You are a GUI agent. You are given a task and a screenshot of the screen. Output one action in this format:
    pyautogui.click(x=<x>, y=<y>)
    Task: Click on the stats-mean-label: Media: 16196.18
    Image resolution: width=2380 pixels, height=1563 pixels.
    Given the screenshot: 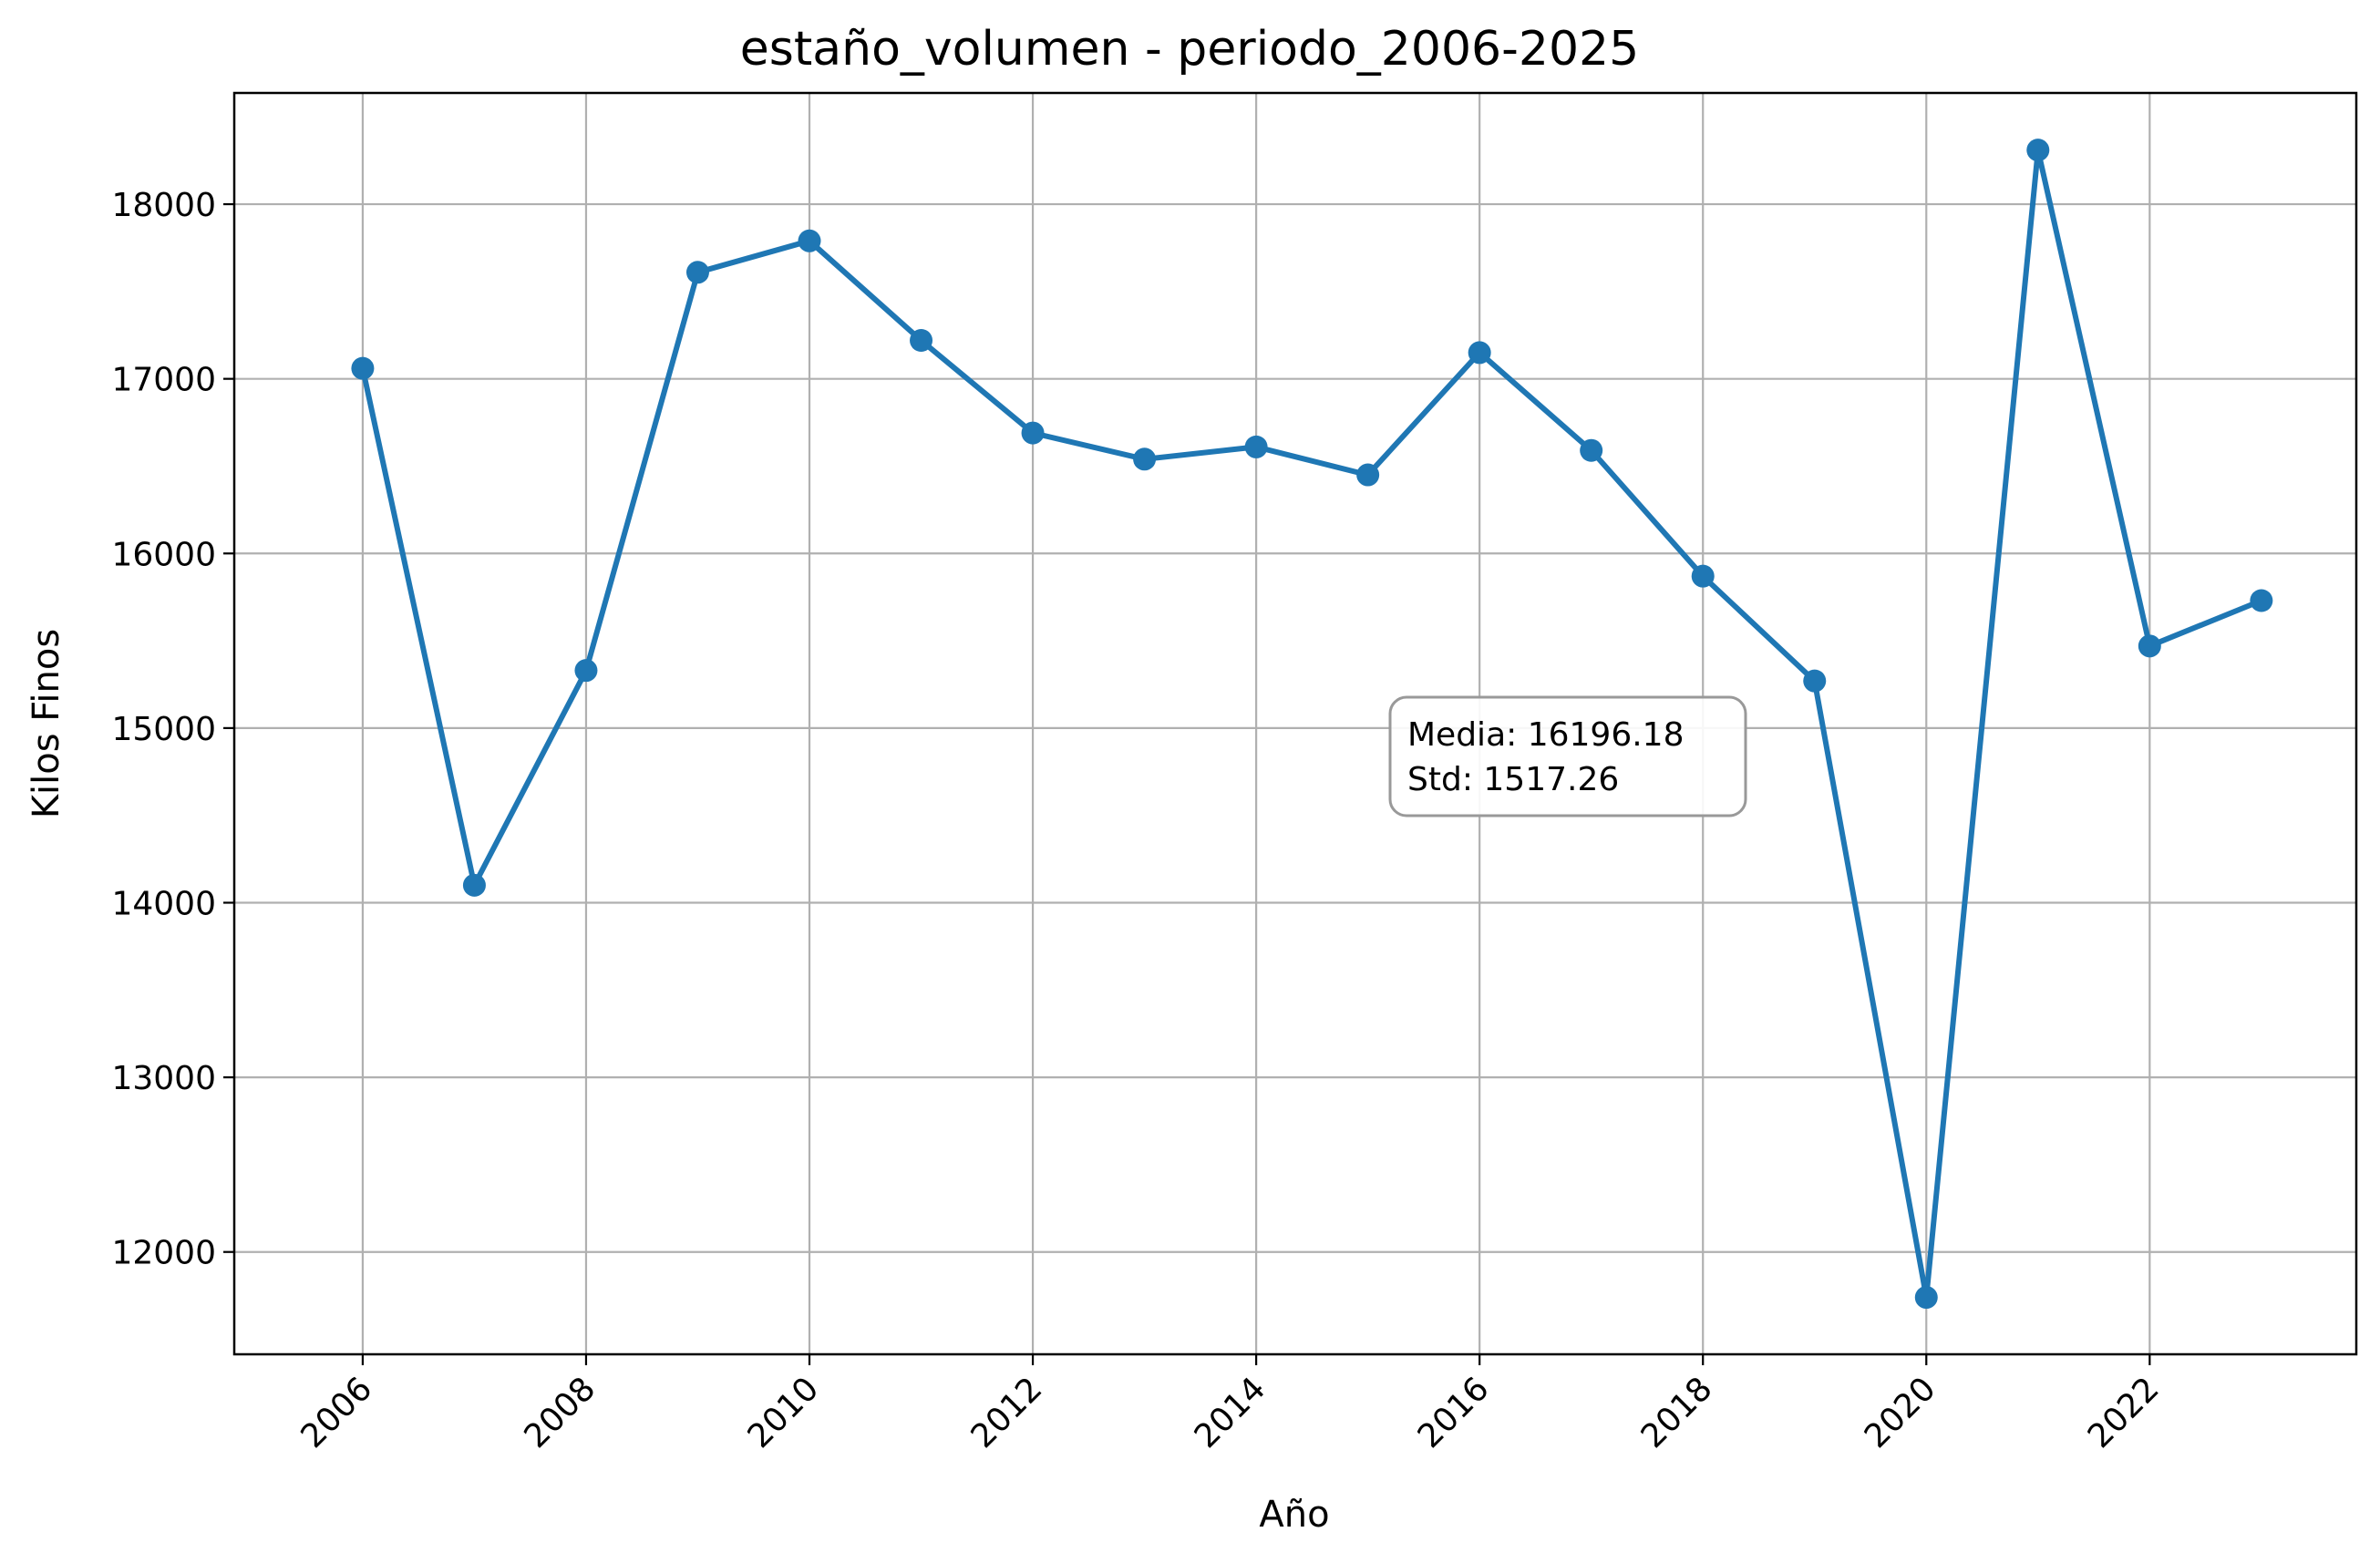 What is the action you would take?
    pyautogui.click(x=1546, y=735)
    